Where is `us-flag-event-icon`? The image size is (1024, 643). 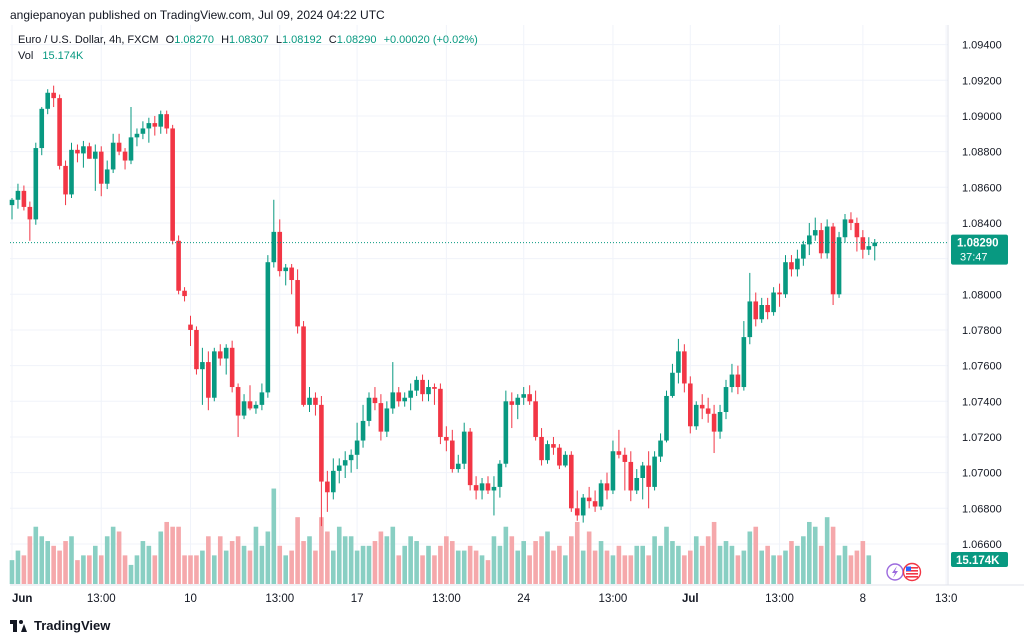
us-flag-event-icon is located at coordinates (912, 572).